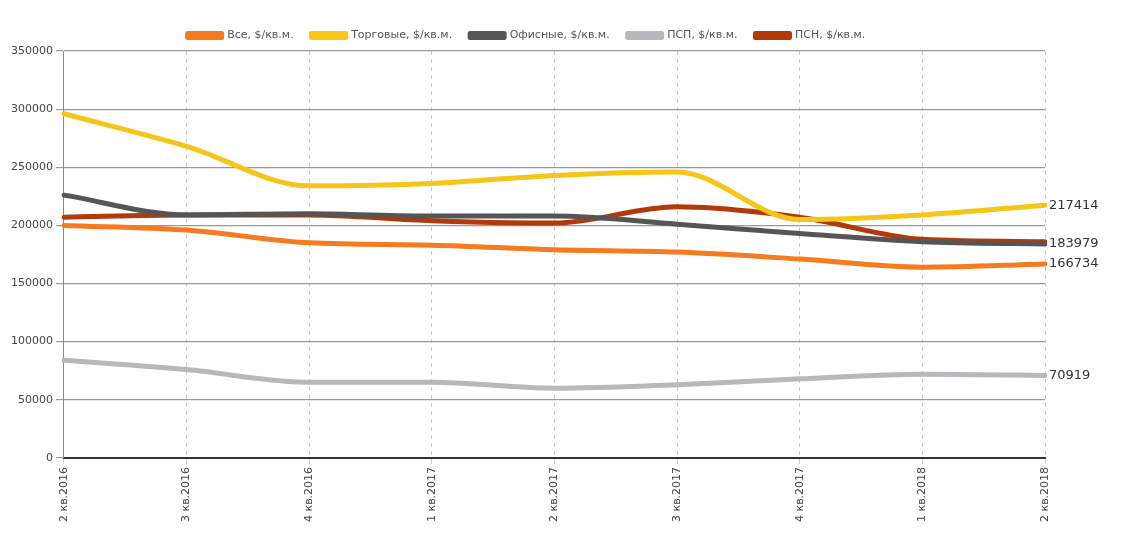 This screenshot has height=533, width=1123. I want to click on x-tick-label: 2 кв.2016, so click(63, 494).